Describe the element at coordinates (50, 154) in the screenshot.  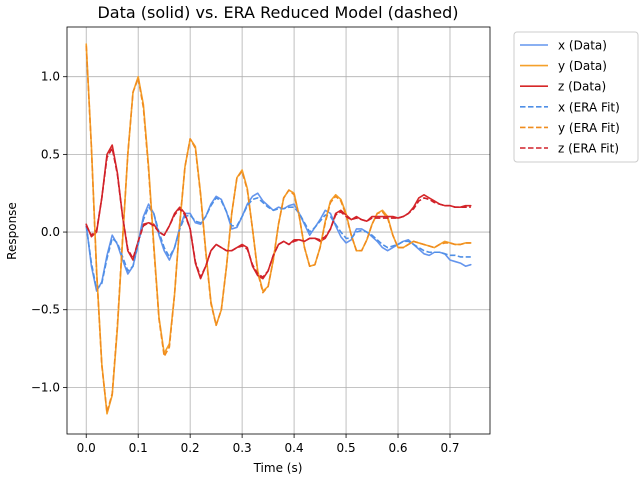
I see `y-tick-label: 0.5` at that location.